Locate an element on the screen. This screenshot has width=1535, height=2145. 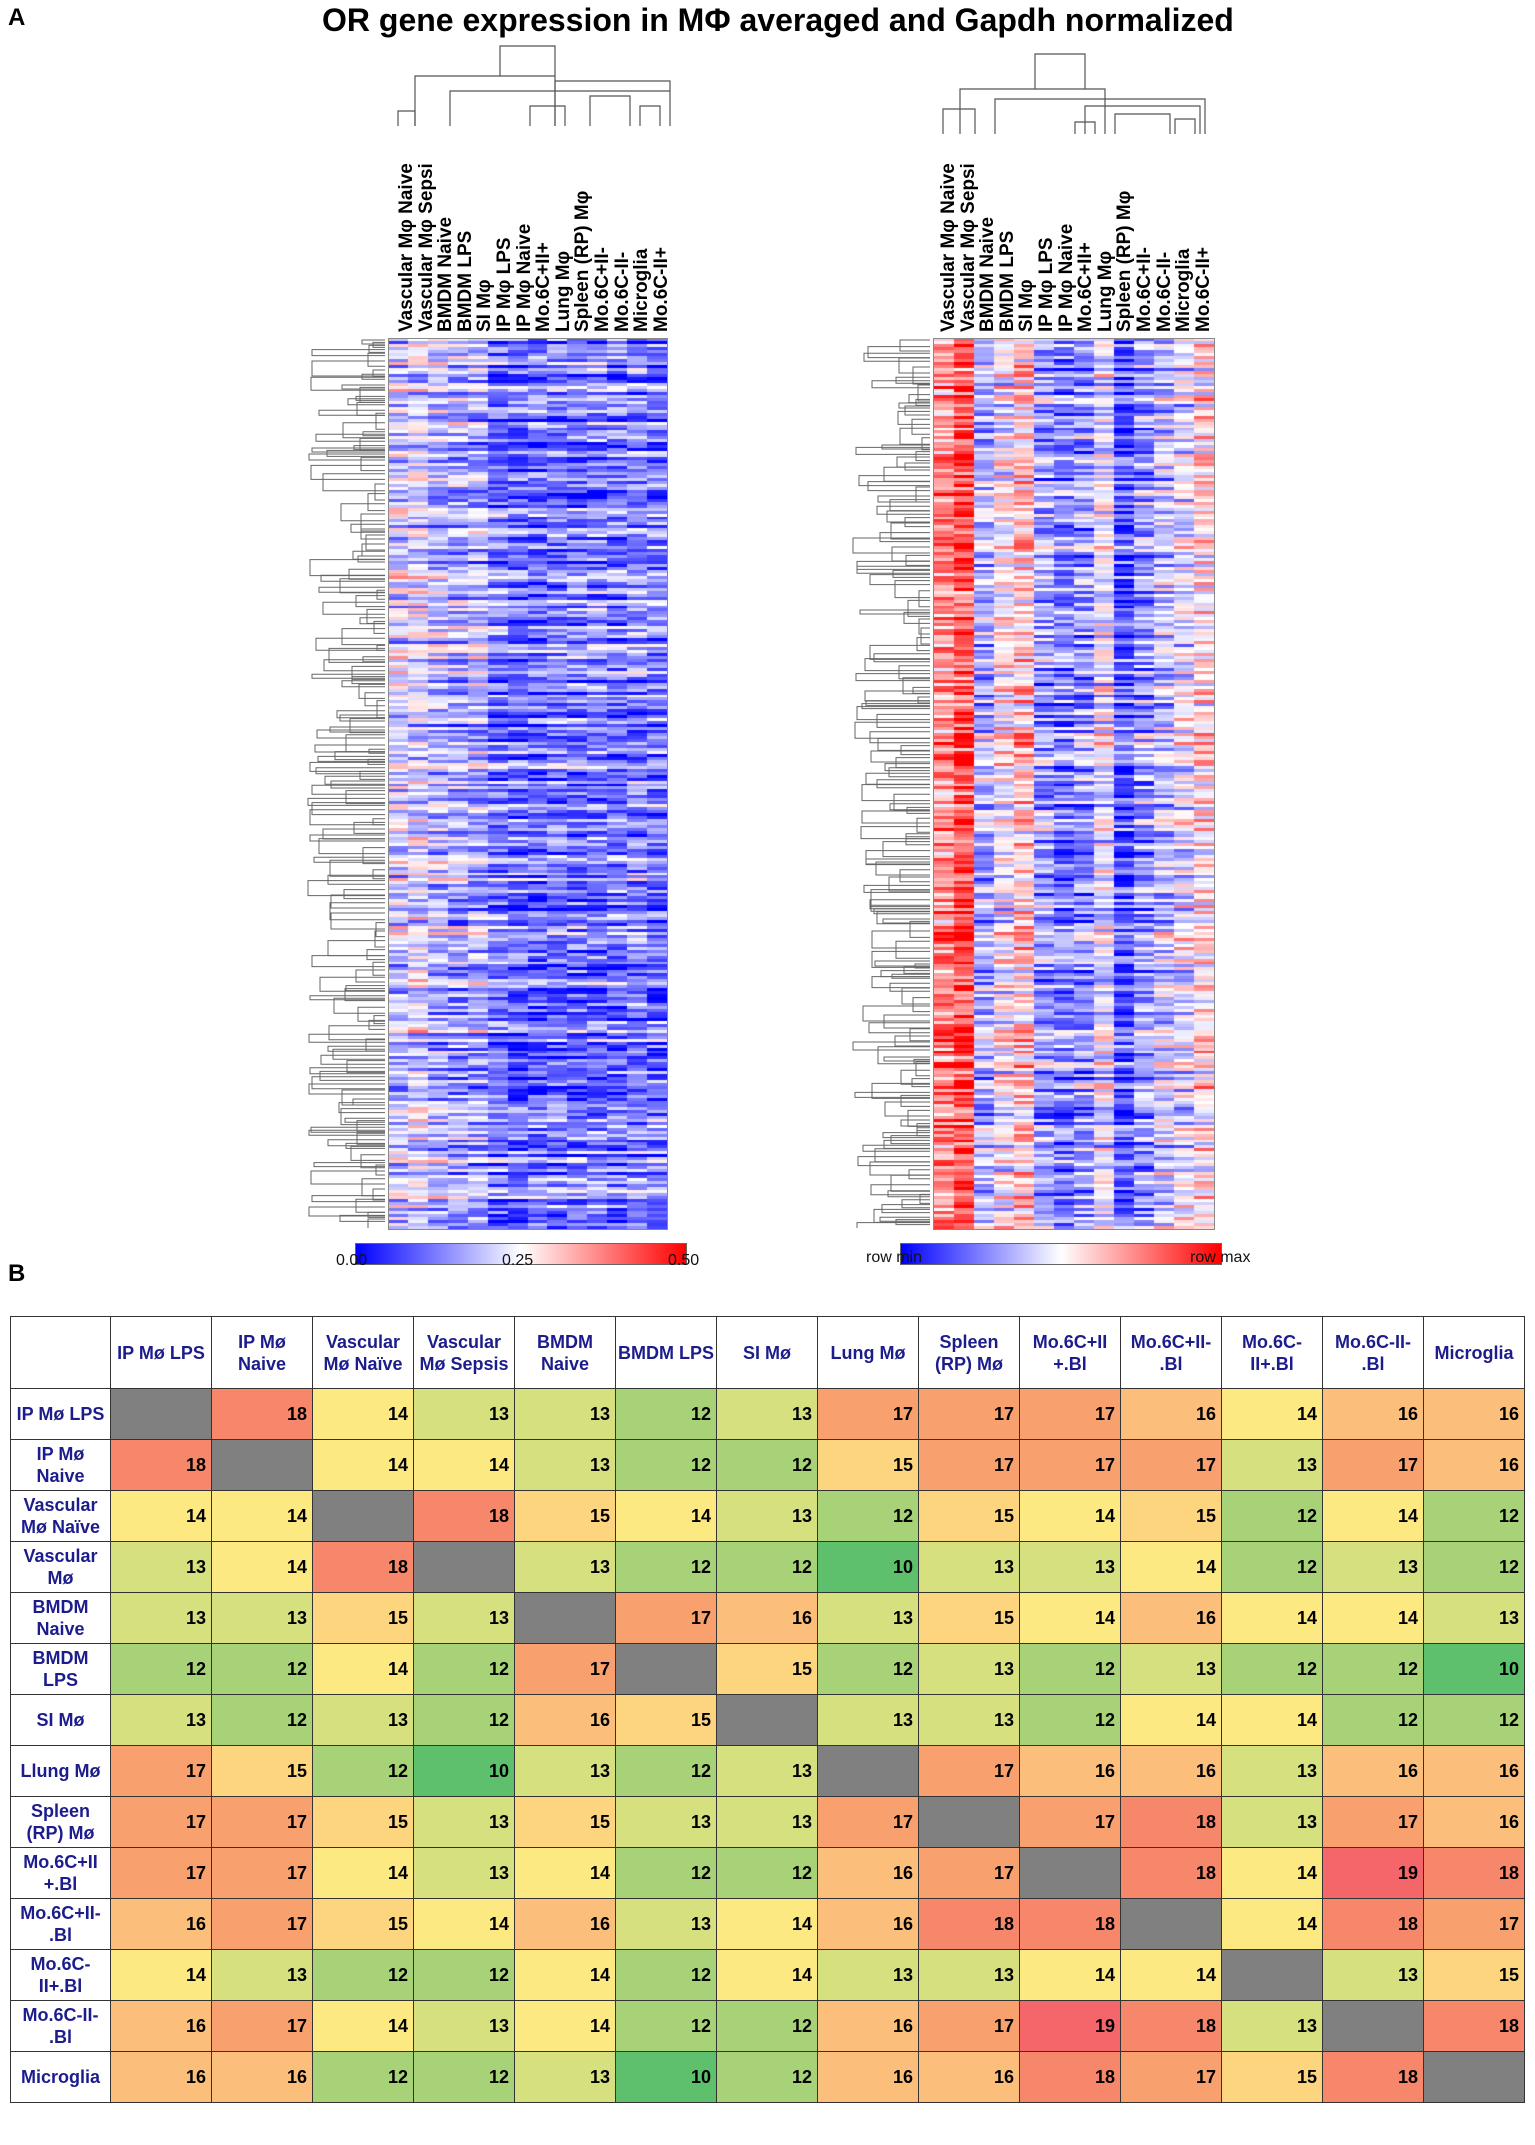
right-colorbar-min-label: row min is located at coordinates (894, 1257).